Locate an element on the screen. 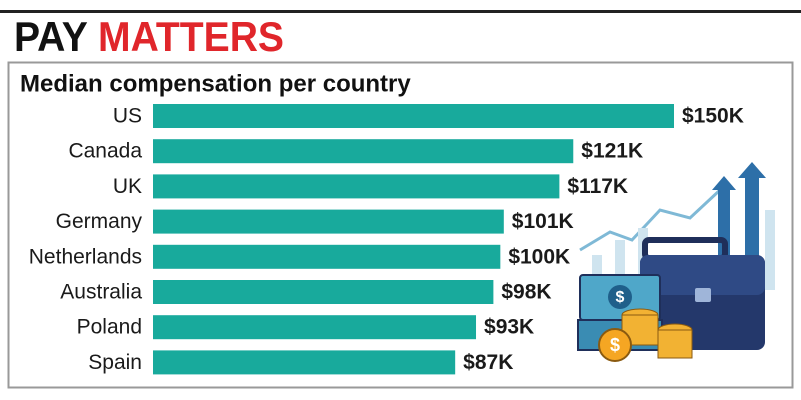 This screenshot has height=400, width=801. value-label: $98K is located at coordinates (526, 292).